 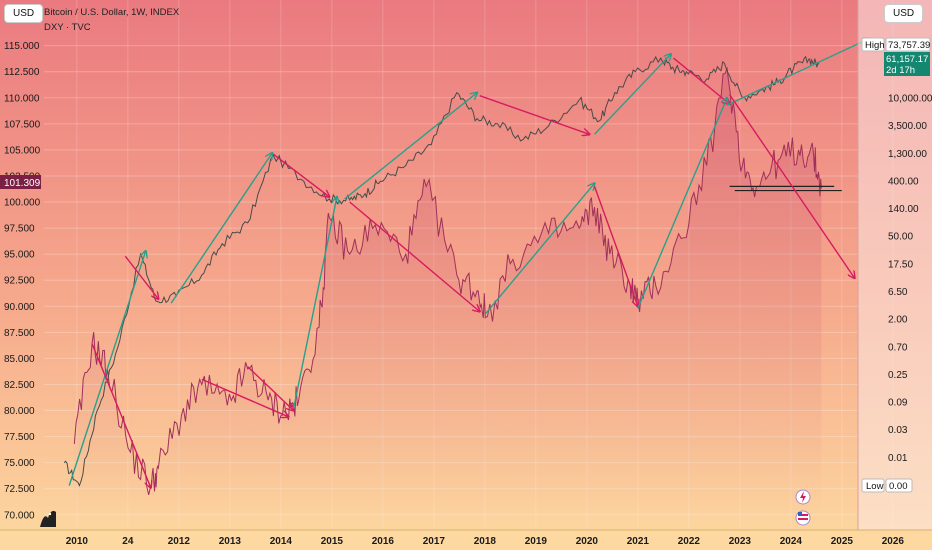 I want to click on right-tick-label: 0.70, so click(x=898, y=347).